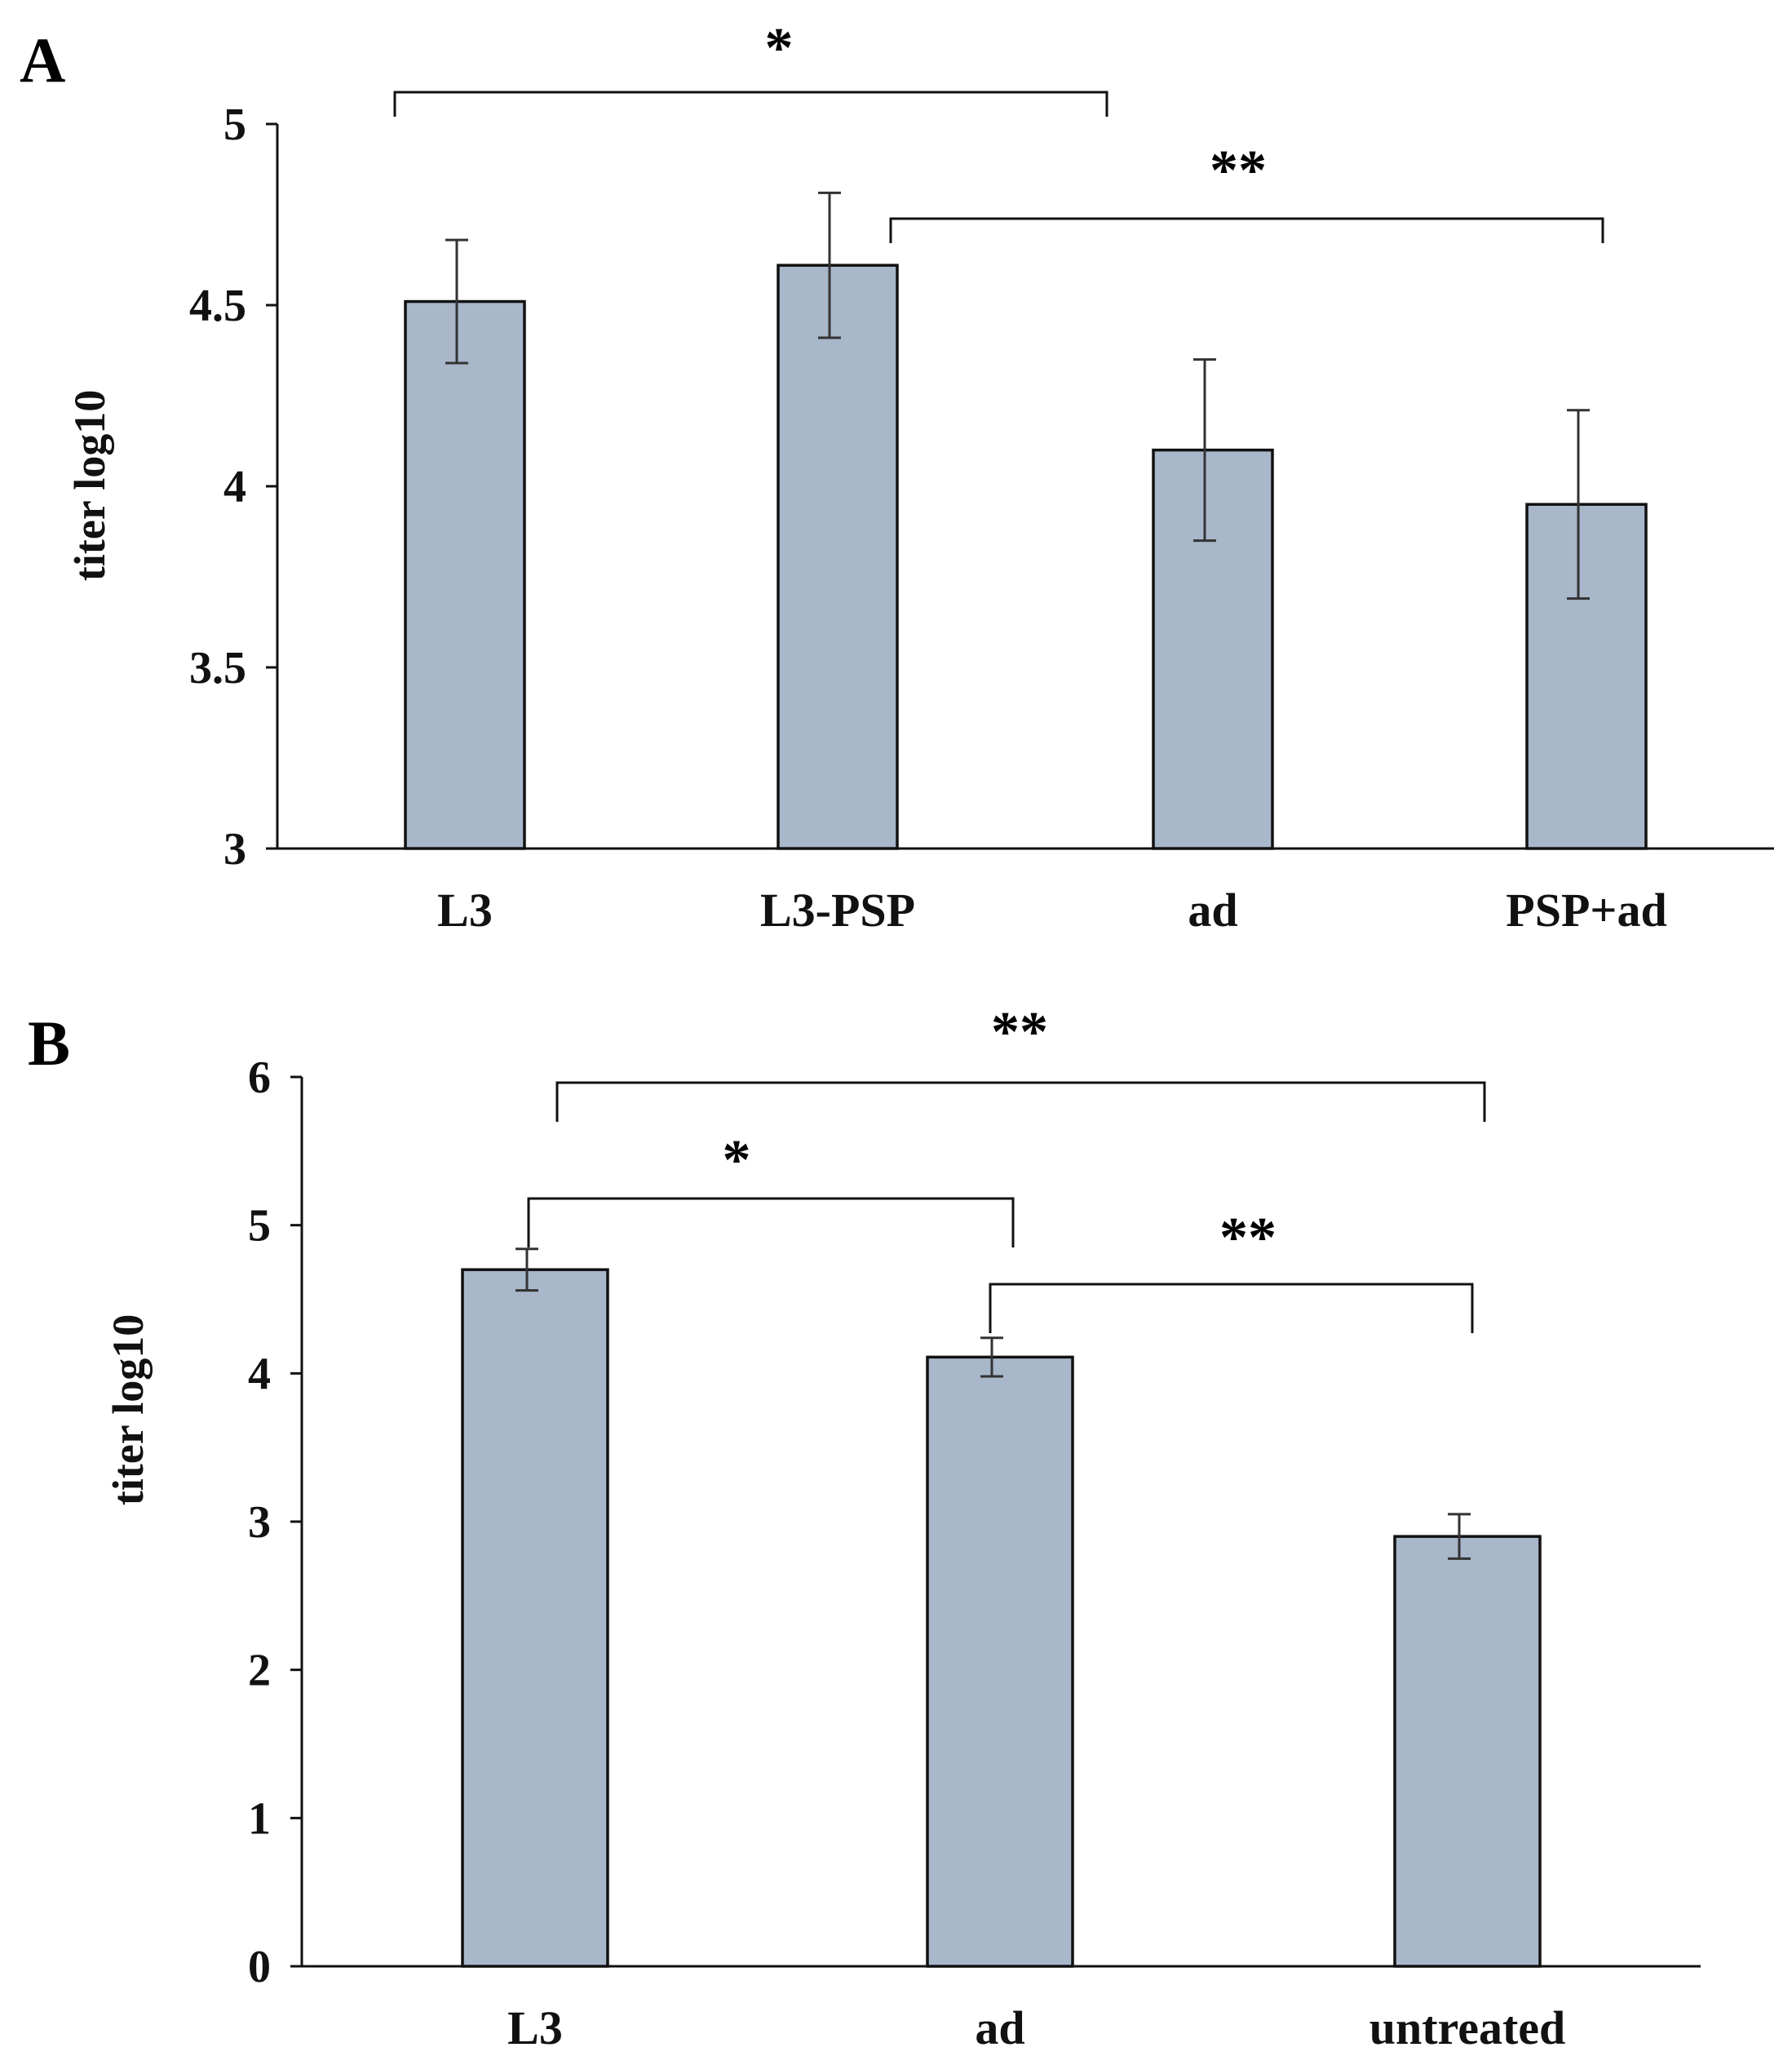 This screenshot has width=1792, height=2065. What do you see at coordinates (1467, 1752) in the screenshot?
I see `bar-b-untreated` at bounding box center [1467, 1752].